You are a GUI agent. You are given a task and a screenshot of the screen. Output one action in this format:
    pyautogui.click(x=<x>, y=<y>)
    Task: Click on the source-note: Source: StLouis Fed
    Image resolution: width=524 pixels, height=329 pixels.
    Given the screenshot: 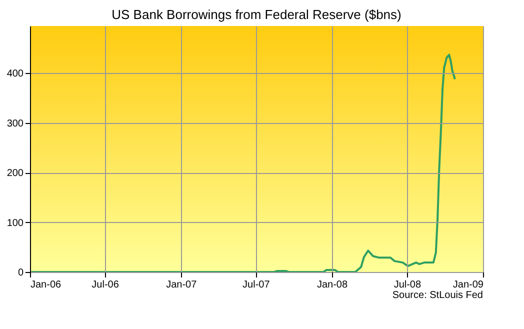 What is the action you would take?
    pyautogui.click(x=437, y=295)
    